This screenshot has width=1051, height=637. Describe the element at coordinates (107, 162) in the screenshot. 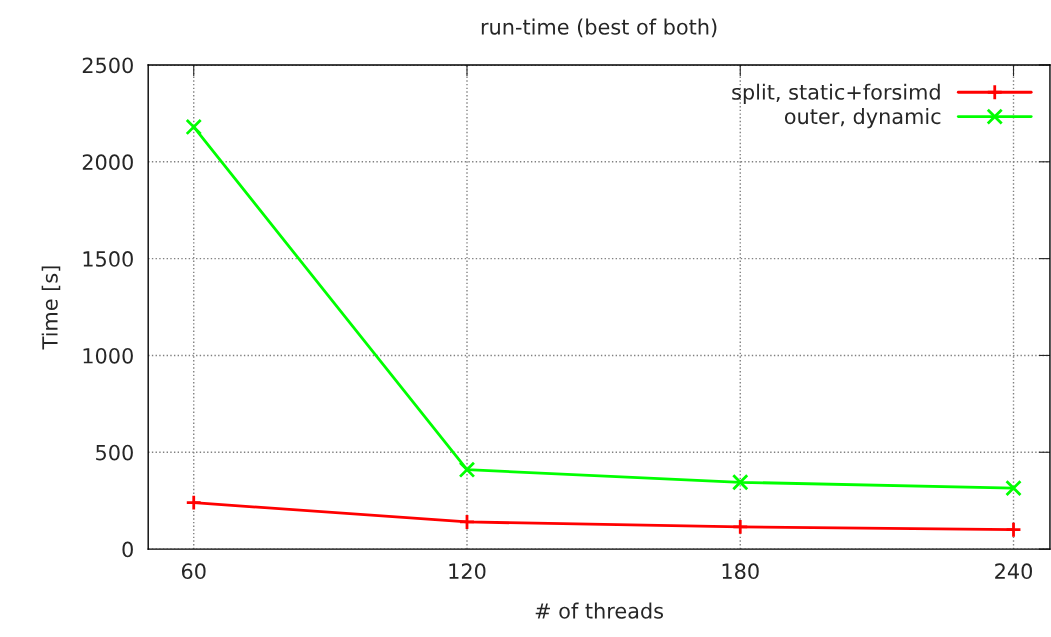

I see `y-tick-label: 2000` at that location.